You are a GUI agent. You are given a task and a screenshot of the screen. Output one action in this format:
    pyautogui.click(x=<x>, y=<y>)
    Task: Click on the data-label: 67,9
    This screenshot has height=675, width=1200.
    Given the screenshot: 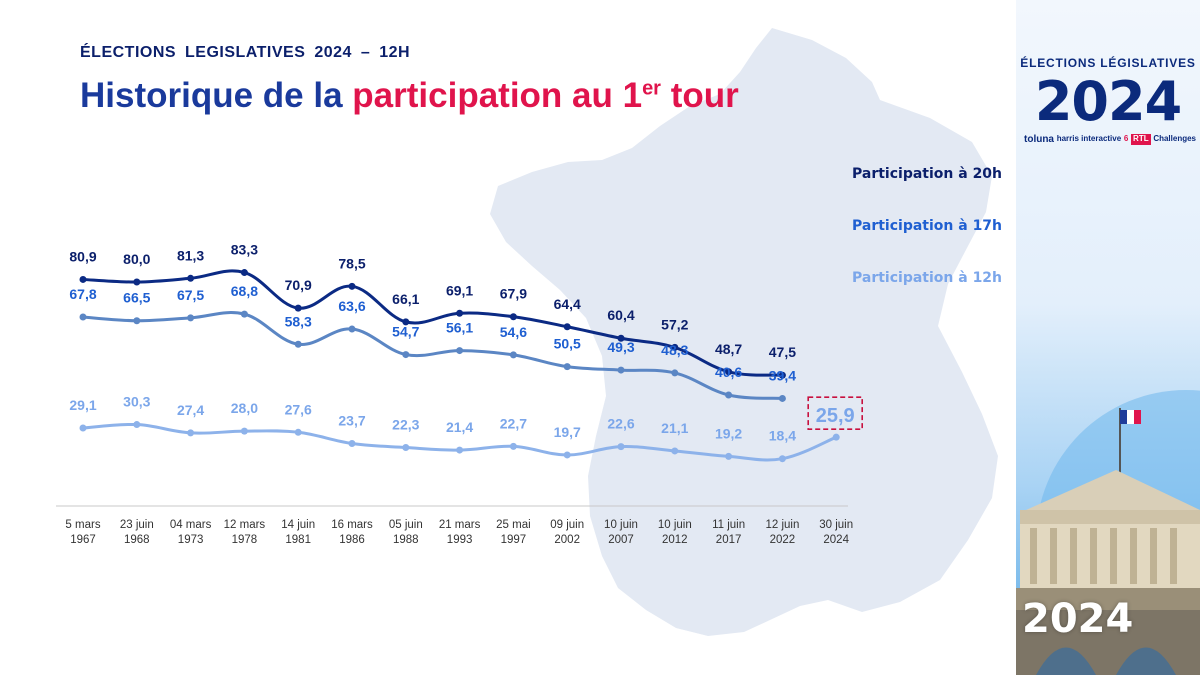 What is the action you would take?
    pyautogui.click(x=513, y=294)
    